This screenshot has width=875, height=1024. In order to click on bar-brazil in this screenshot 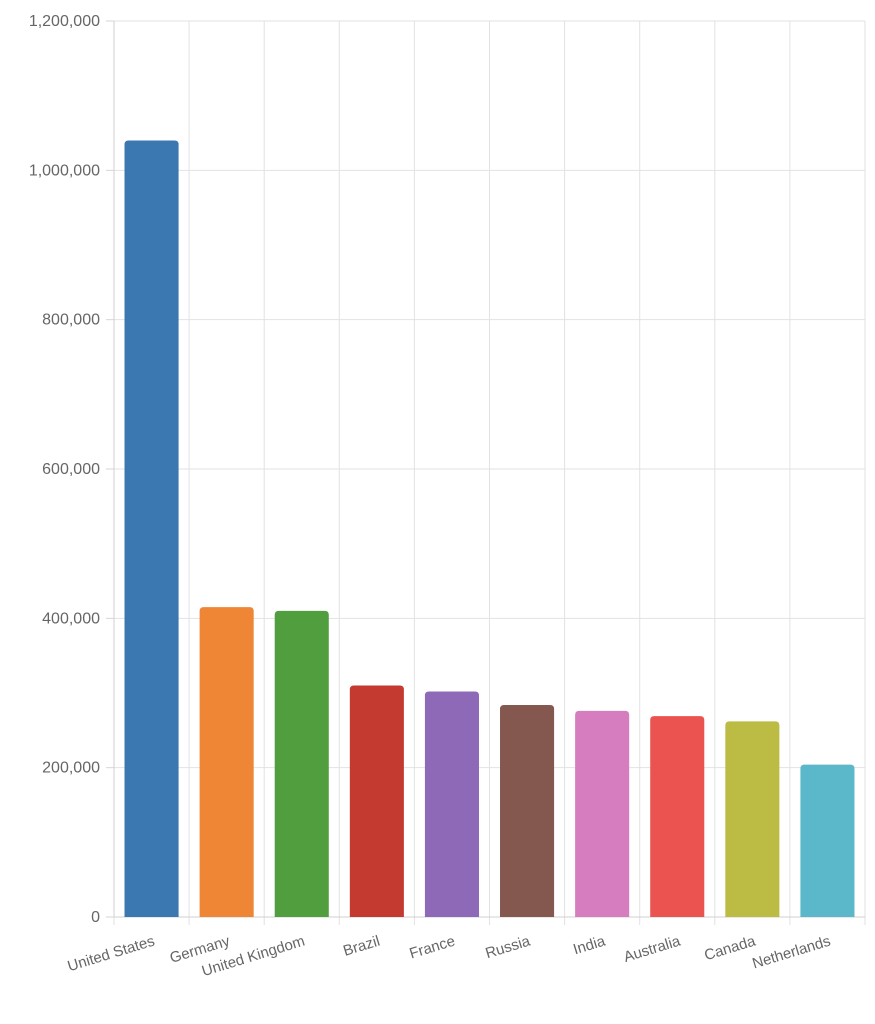, I will do `click(376, 801)`.